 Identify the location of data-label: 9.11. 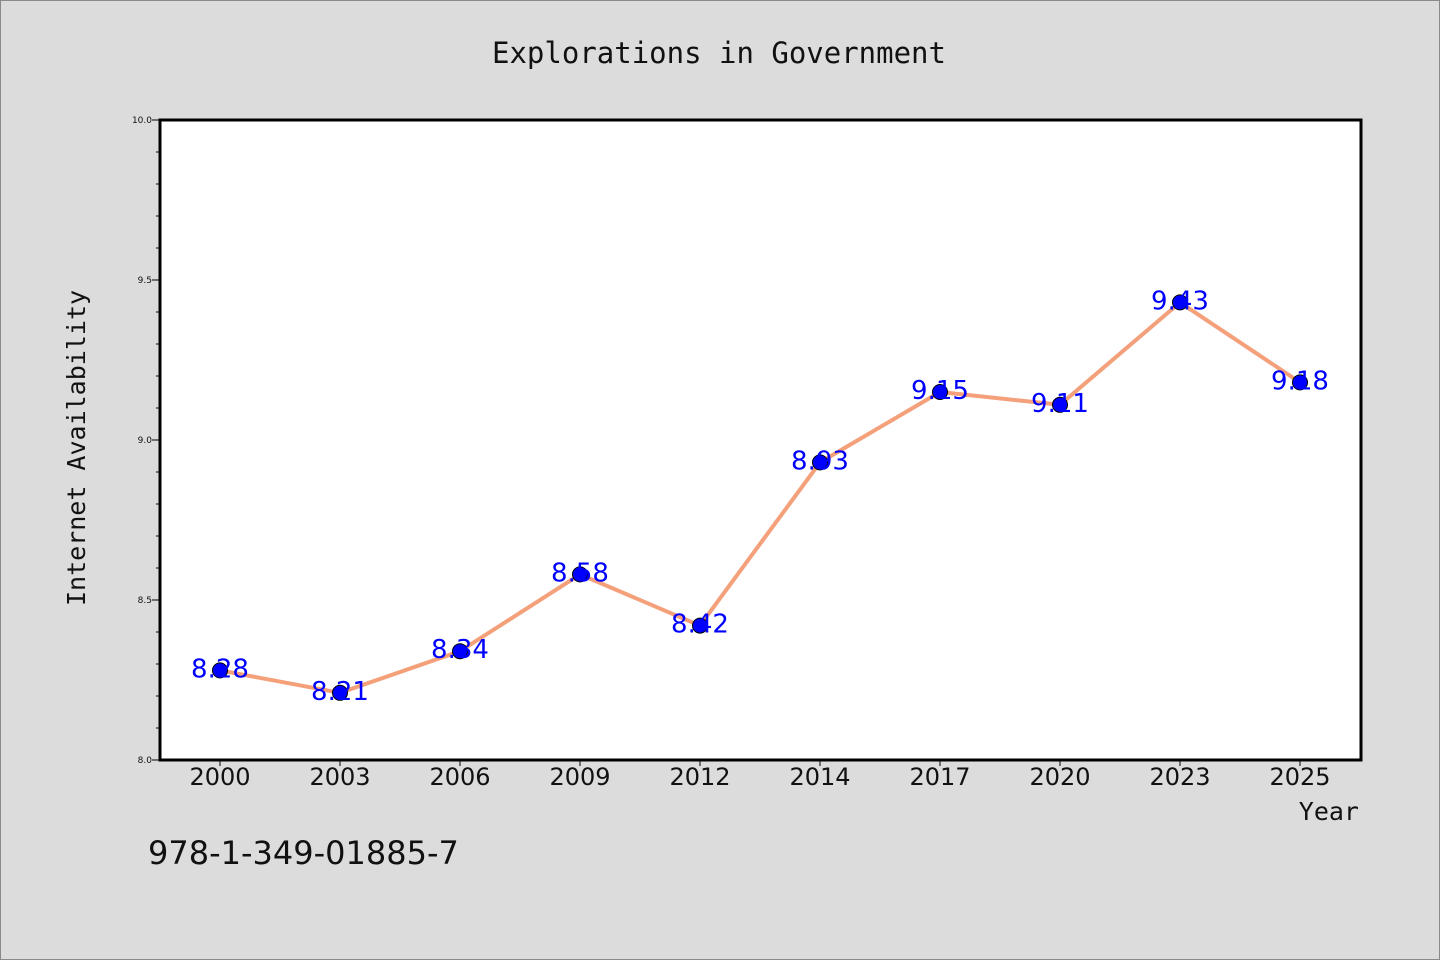
(1060, 404).